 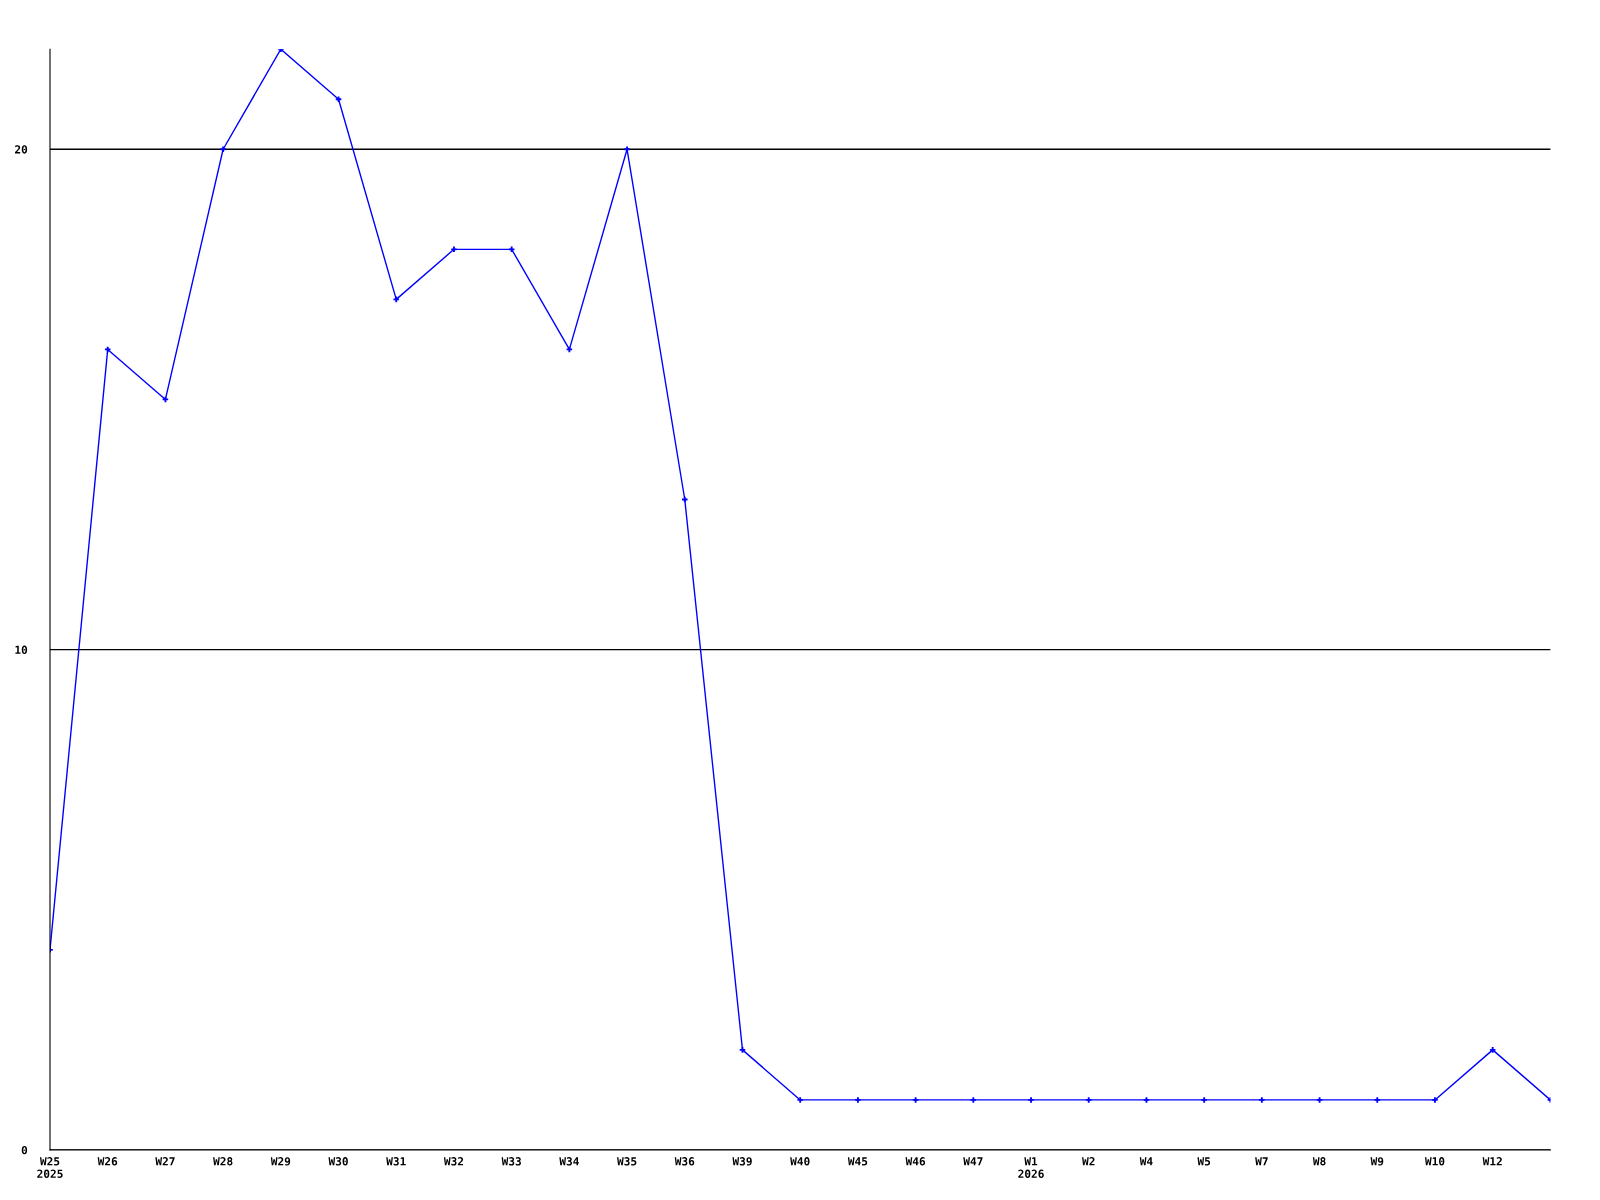 What do you see at coordinates (223, 1161) in the screenshot?
I see `x-tick-label: W28` at bounding box center [223, 1161].